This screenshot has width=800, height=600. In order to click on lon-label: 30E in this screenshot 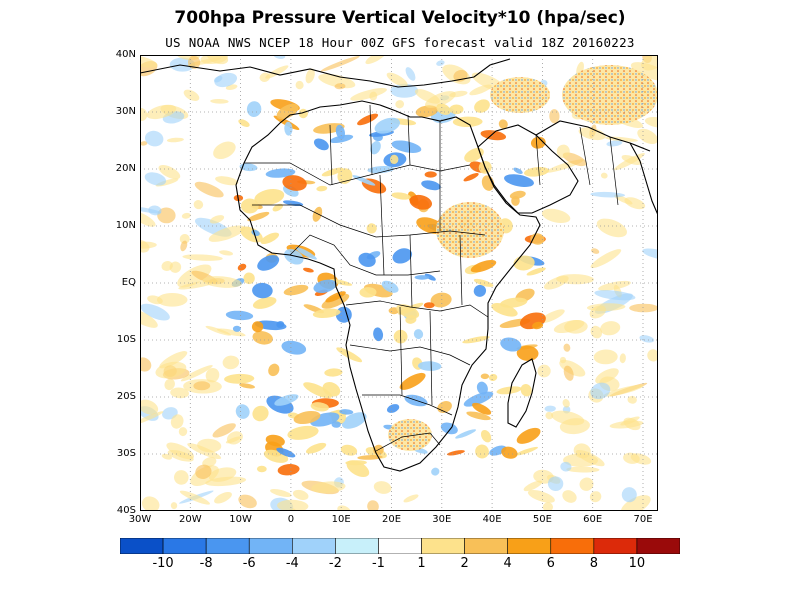, I will do `click(442, 519)`.